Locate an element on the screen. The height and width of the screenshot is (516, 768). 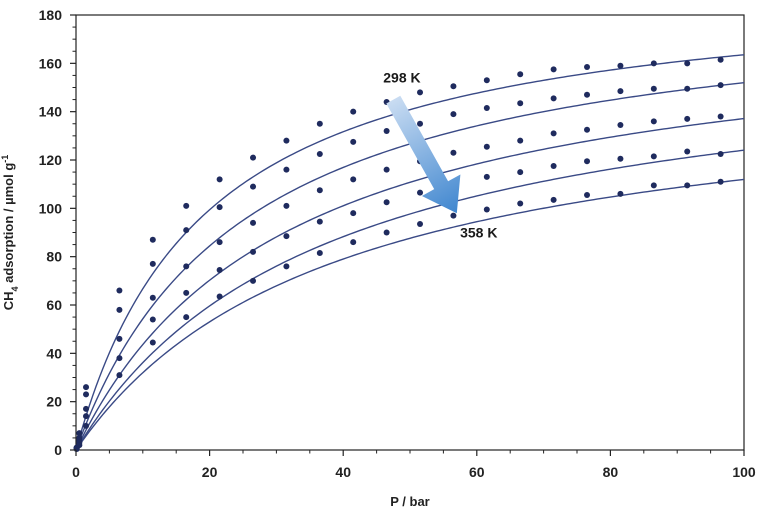
x-tick-label: 80 is located at coordinates (611, 472).